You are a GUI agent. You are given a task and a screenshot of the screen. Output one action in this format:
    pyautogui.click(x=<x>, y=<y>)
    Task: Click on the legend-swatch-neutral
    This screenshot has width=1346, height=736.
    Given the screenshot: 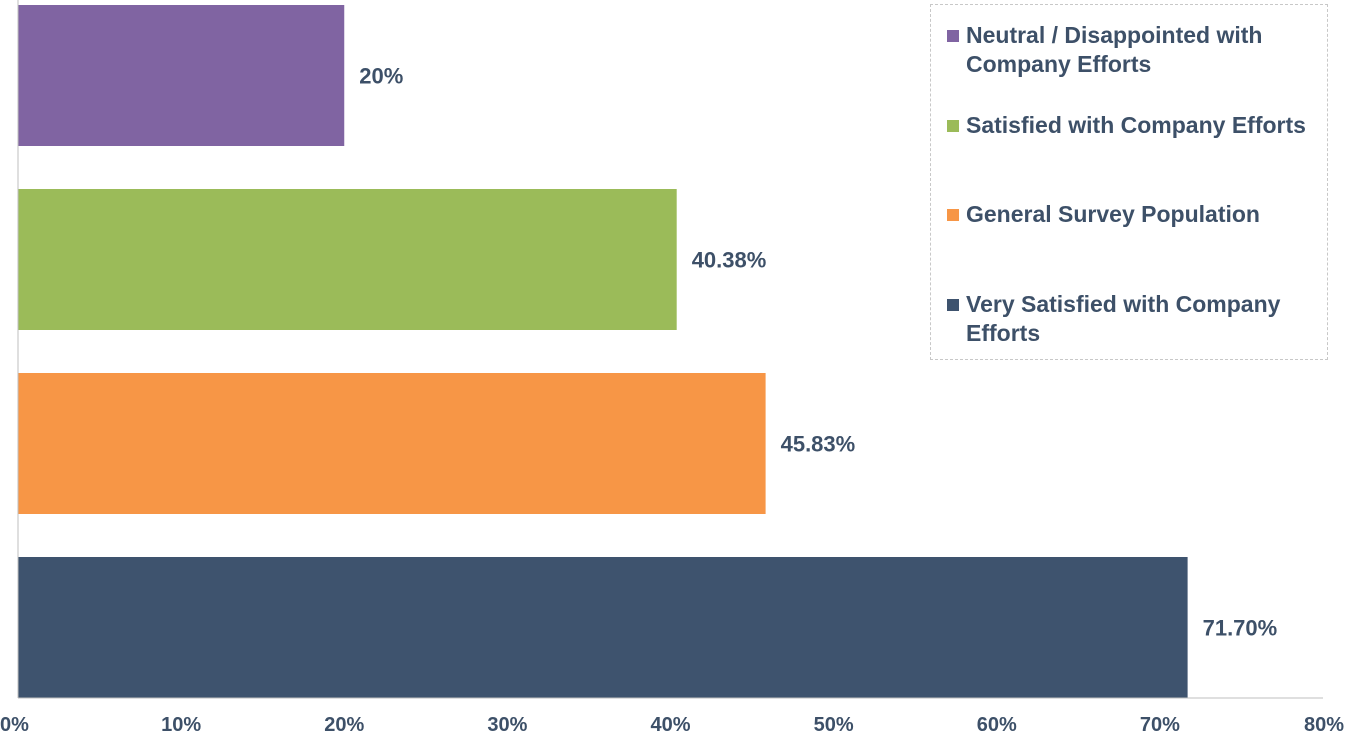 What is the action you would take?
    pyautogui.click(x=953, y=36)
    